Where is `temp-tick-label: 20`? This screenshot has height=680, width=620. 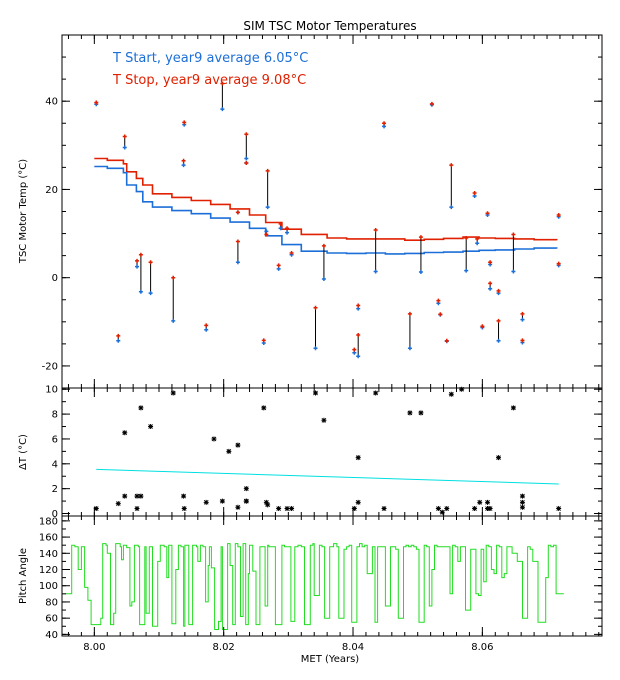 temp-tick-label: 20 is located at coordinates (51, 190).